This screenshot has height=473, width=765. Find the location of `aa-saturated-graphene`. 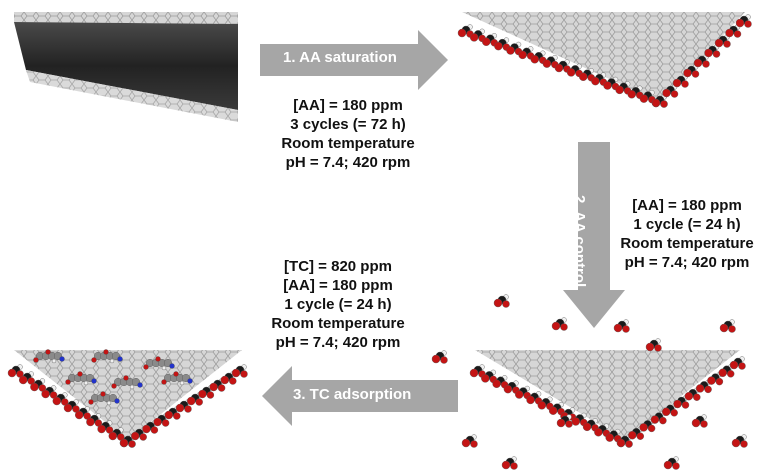

aa-saturated-graphene is located at coordinates (604, 60).